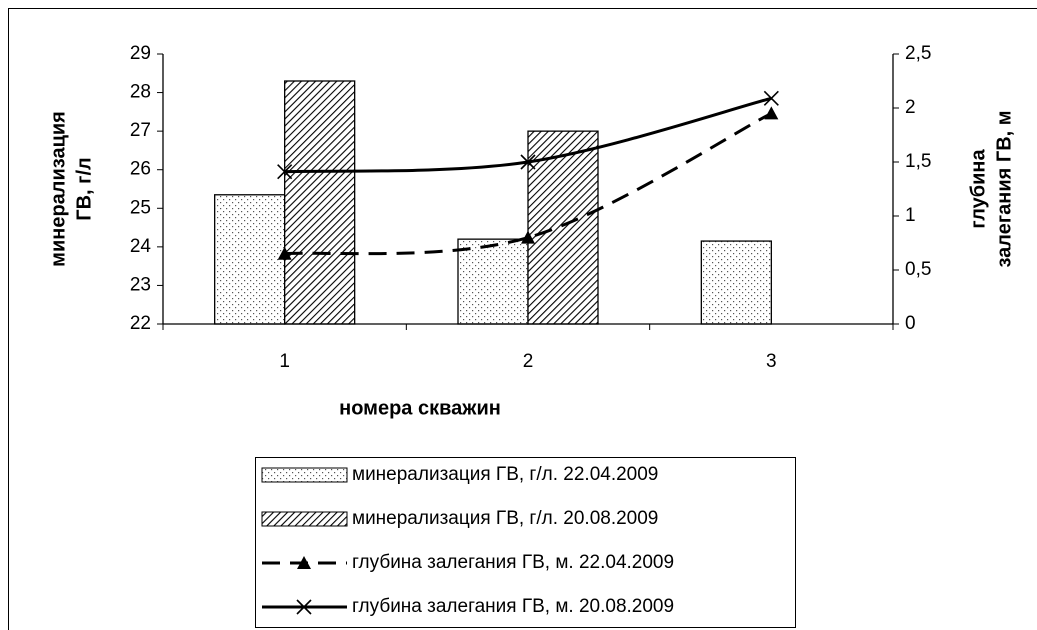 The image size is (1037, 630). What do you see at coordinates (910, 107) in the screenshot?
I see `y2-tick-label: 2` at bounding box center [910, 107].